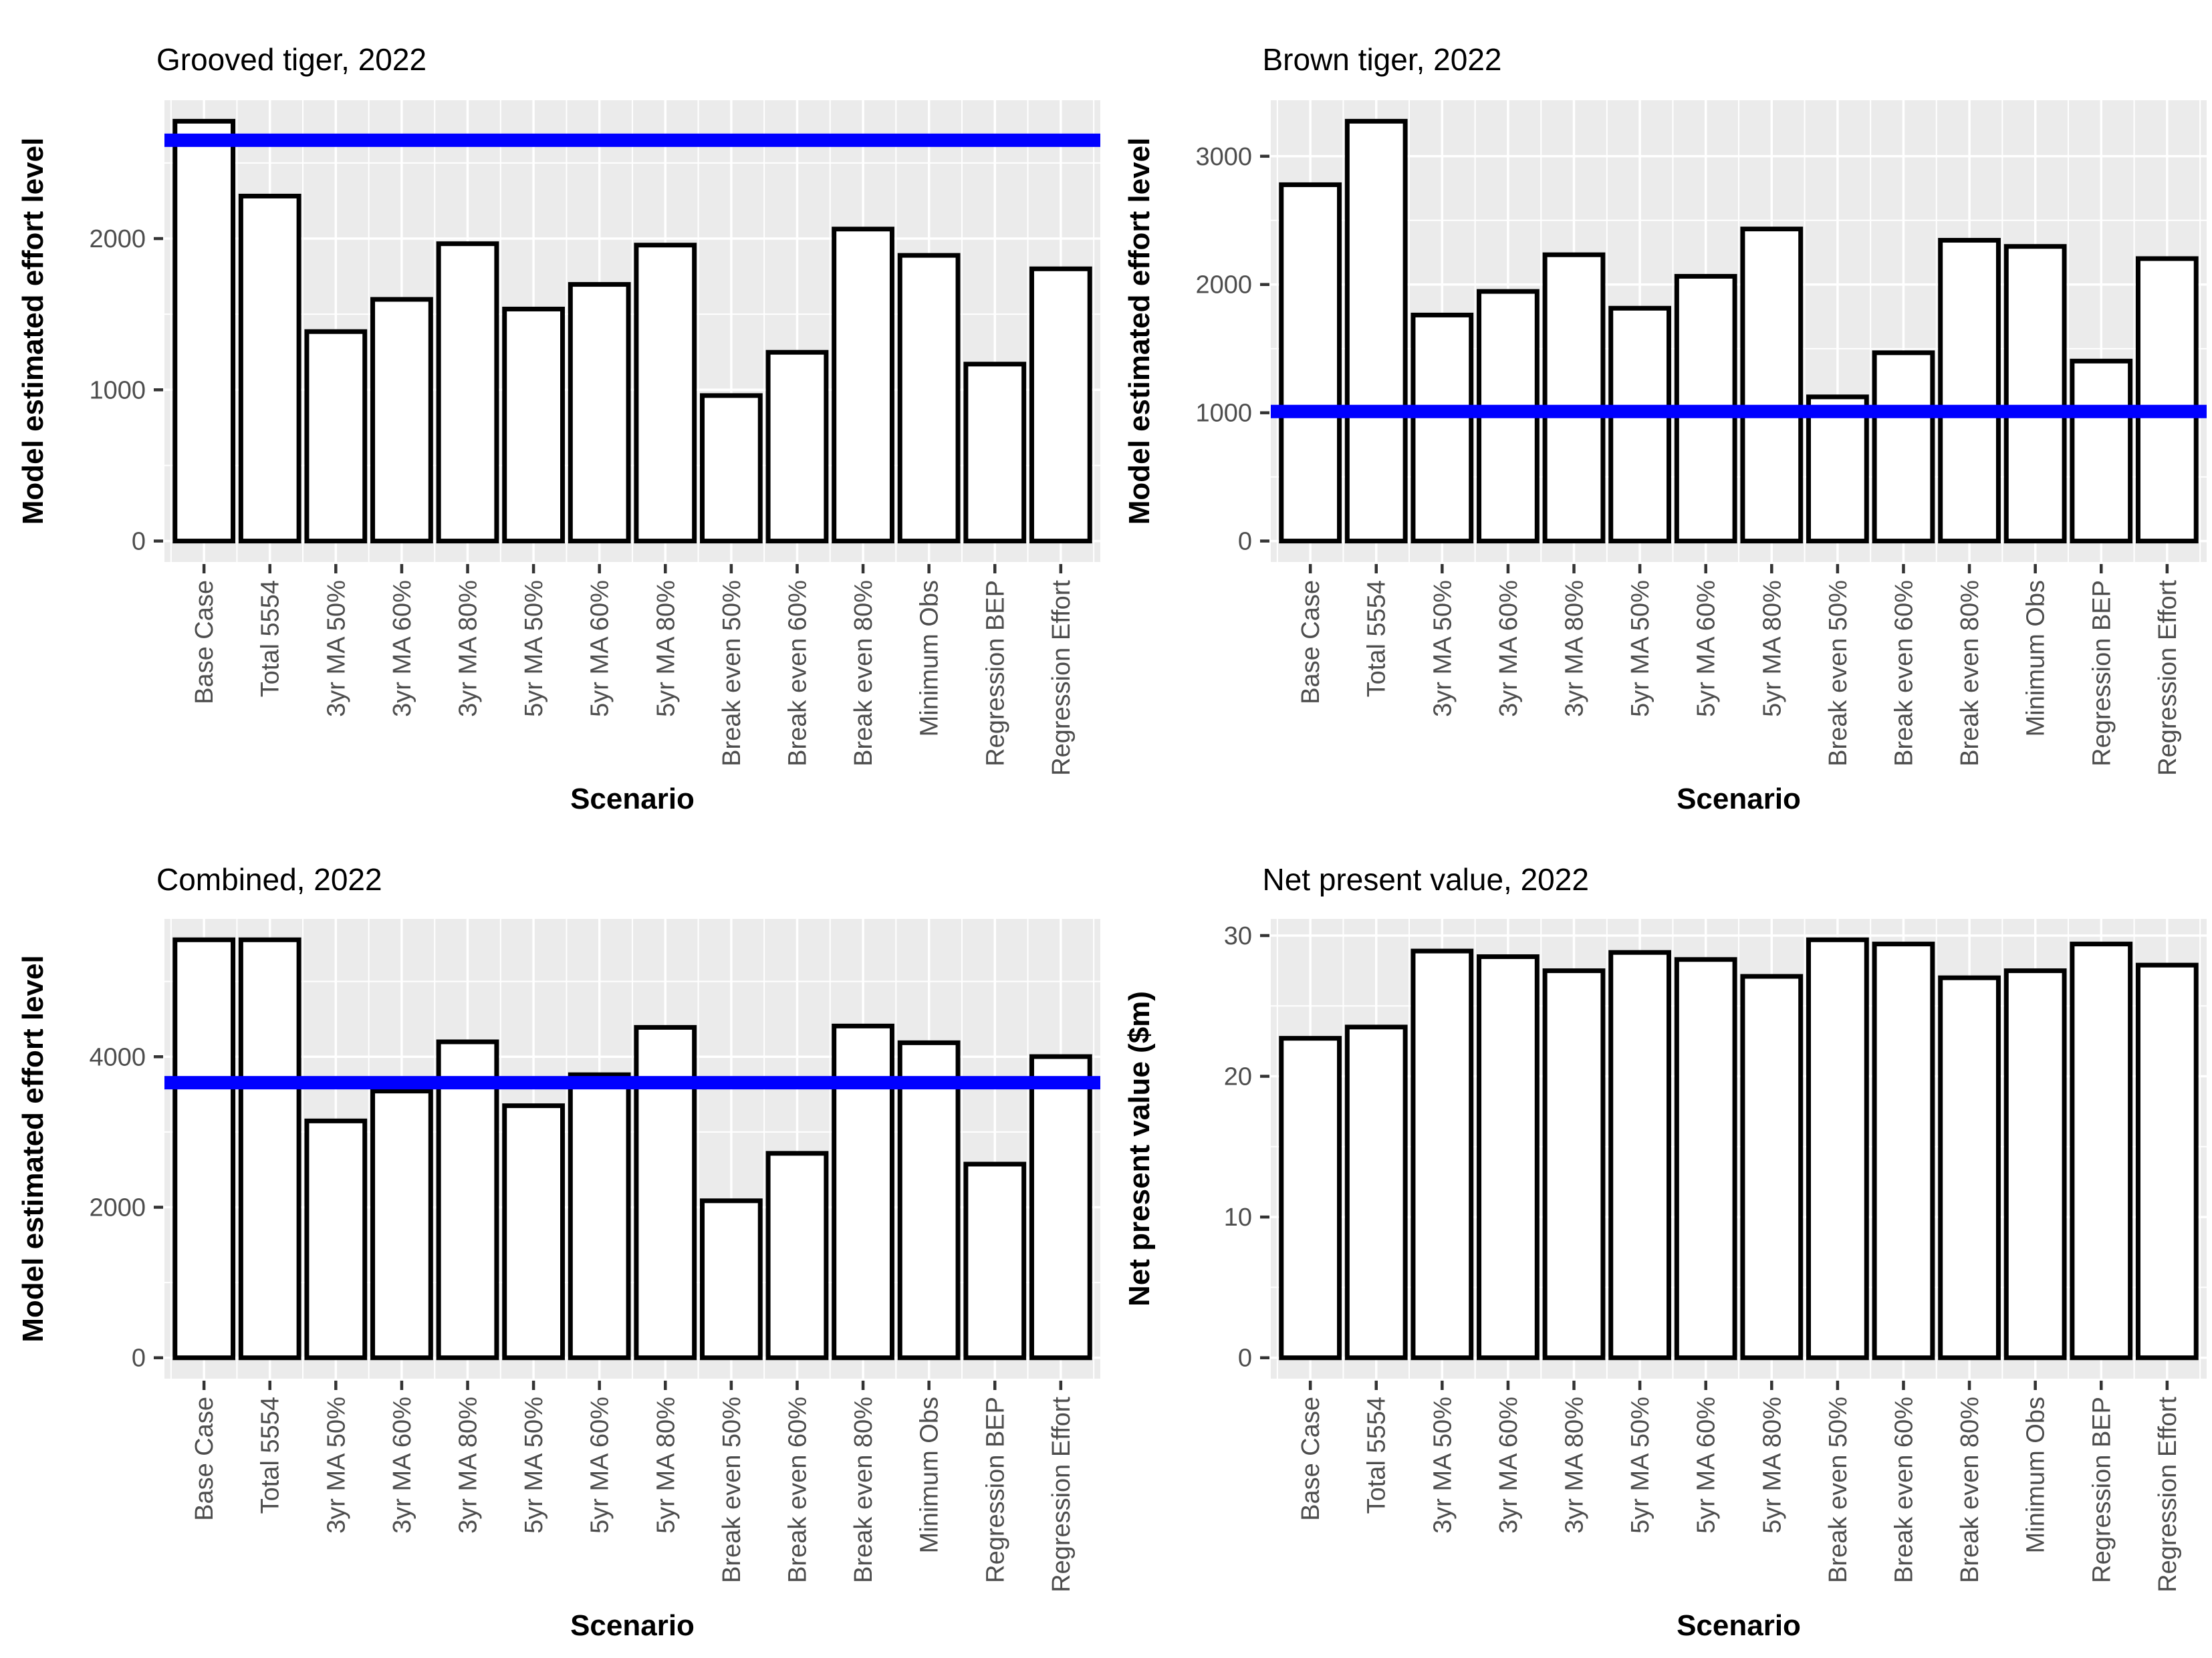 This screenshot has height=1658, width=2212. I want to click on y-tick-label: 1000, so click(117, 390).